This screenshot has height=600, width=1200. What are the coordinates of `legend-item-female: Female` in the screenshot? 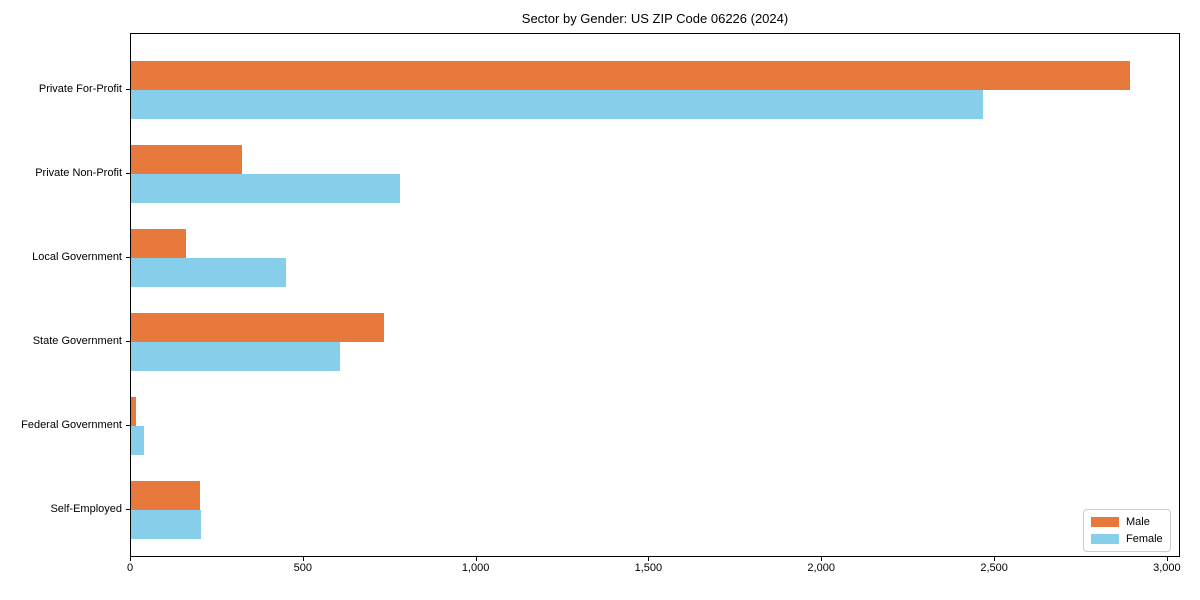 It's located at (1127, 539).